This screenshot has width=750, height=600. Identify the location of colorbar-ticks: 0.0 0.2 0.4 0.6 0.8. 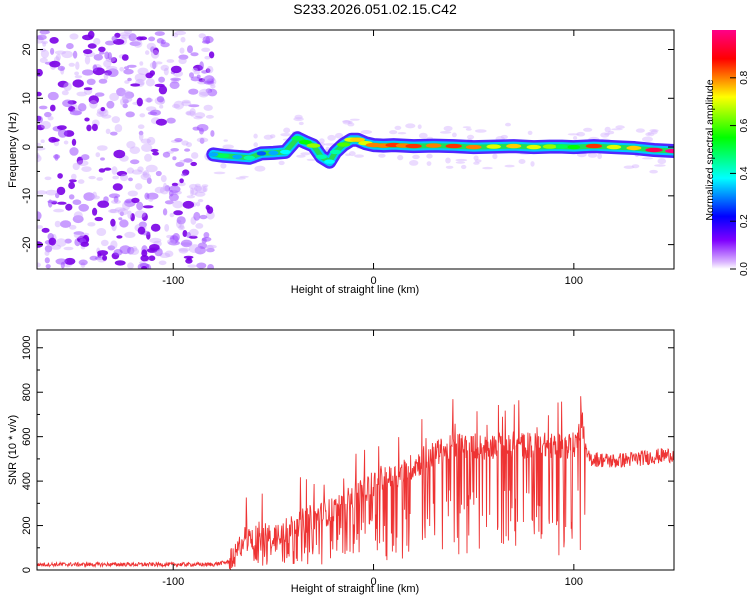
(740, 173).